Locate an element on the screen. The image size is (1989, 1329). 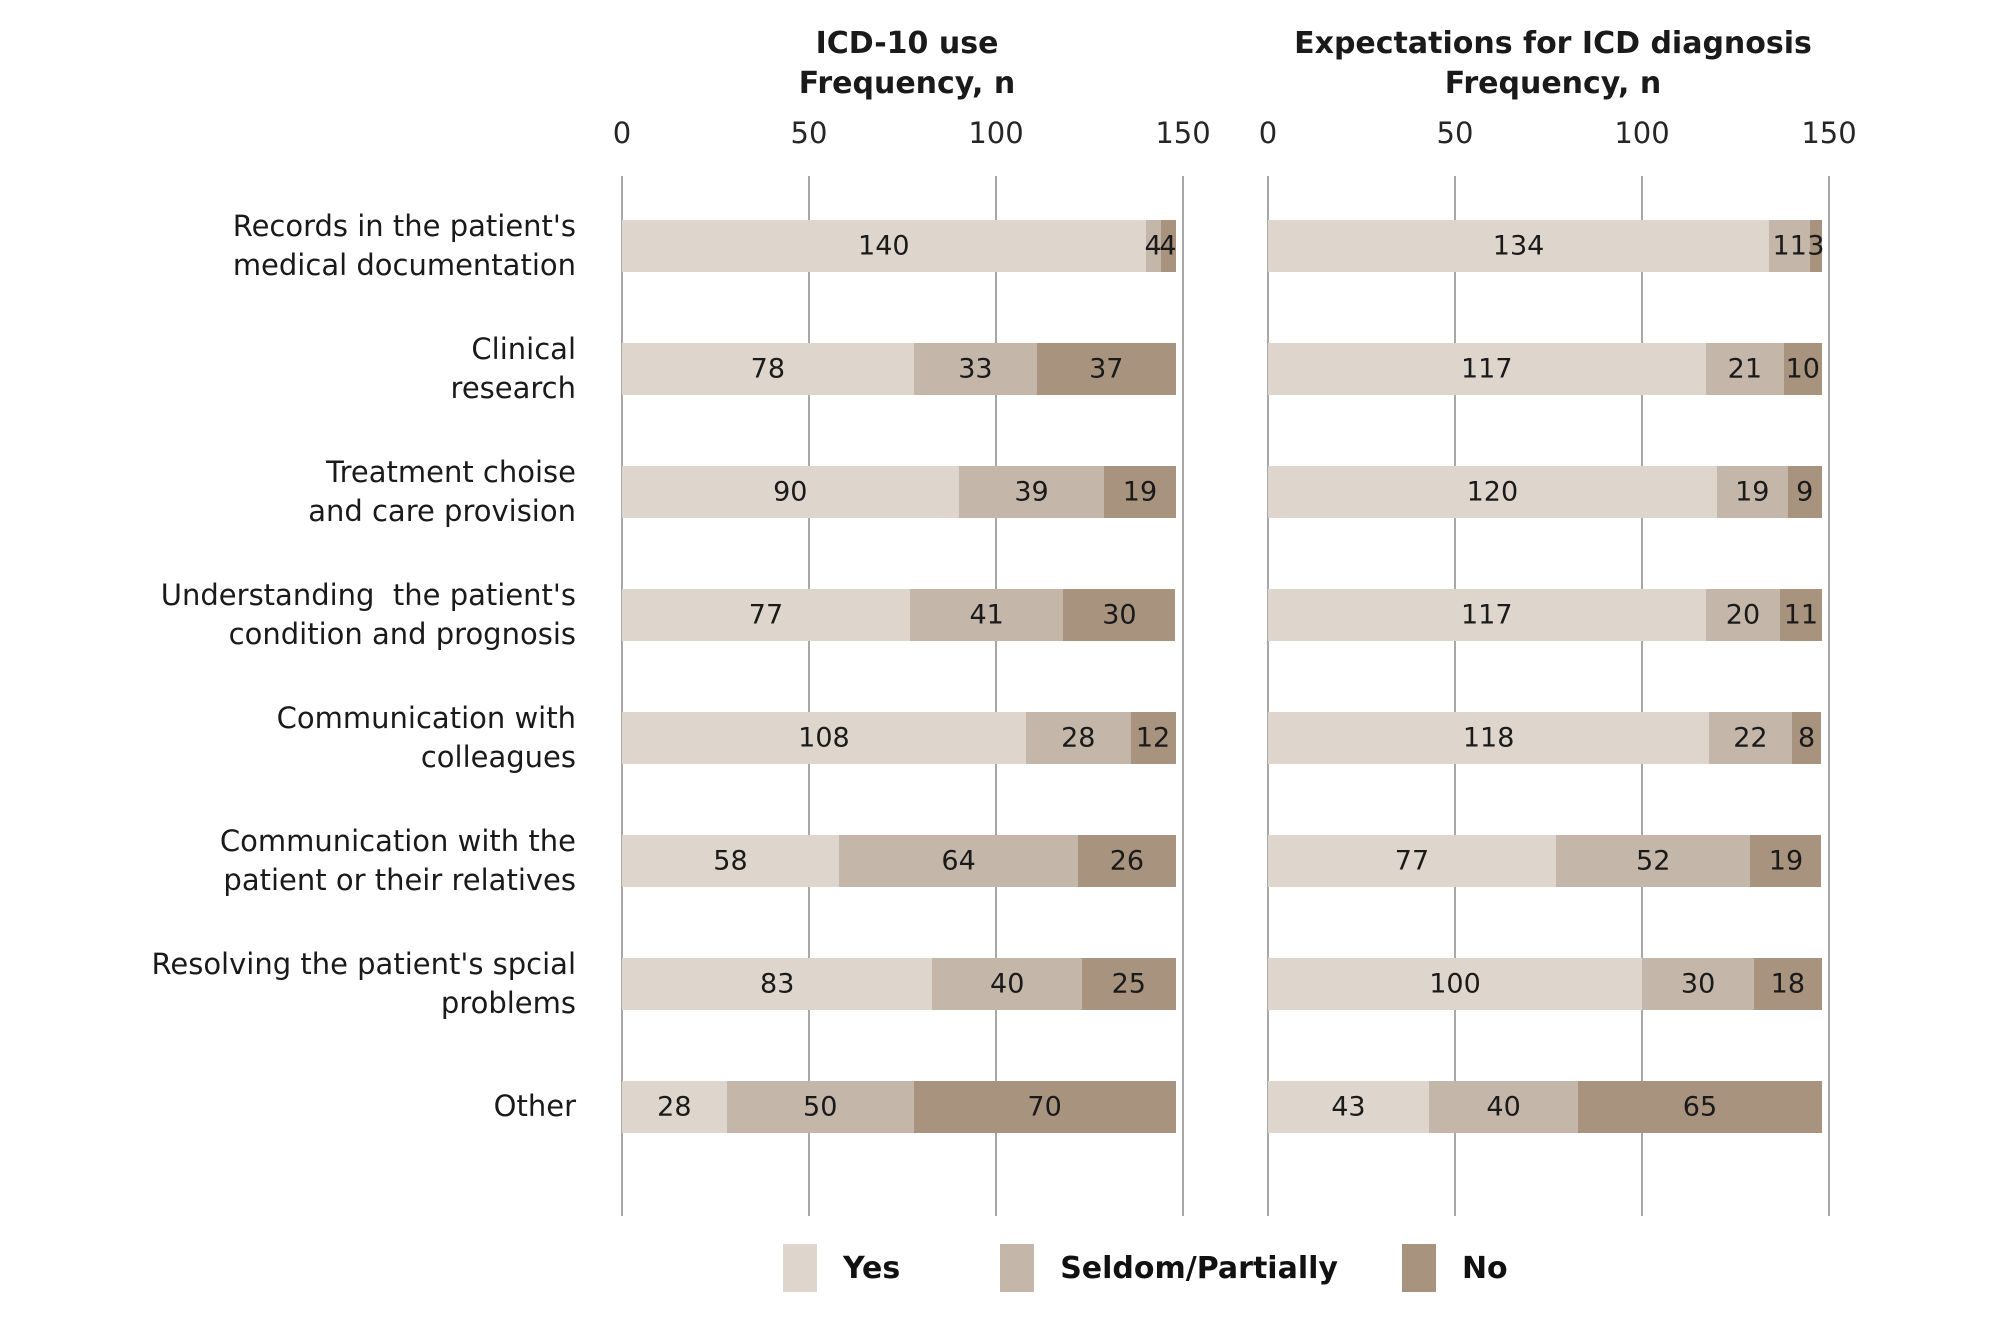
bar-value-label: 117 is located at coordinates (1487, 368).